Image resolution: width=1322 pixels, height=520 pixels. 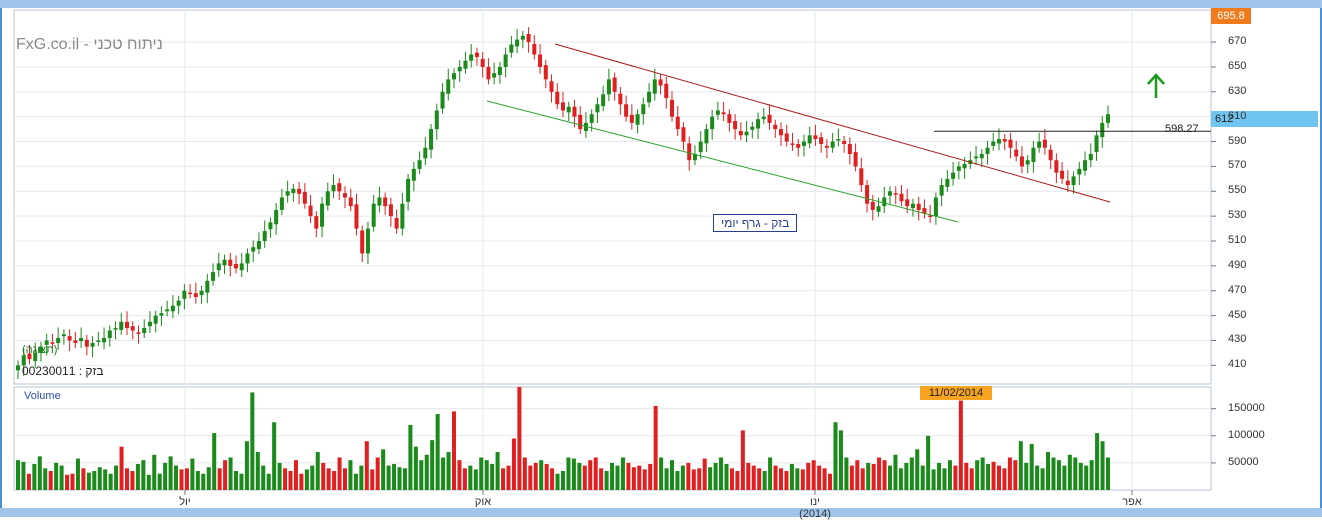 What do you see at coordinates (1237, 314) in the screenshot?
I see `y-tick-label: 450` at bounding box center [1237, 314].